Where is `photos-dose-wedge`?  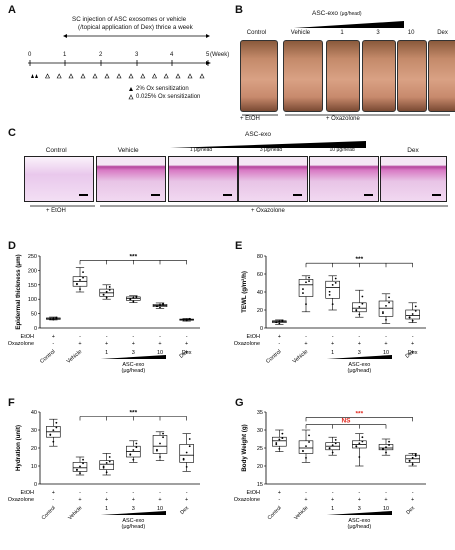 photos-dose-wedge is located at coordinates (349, 24).